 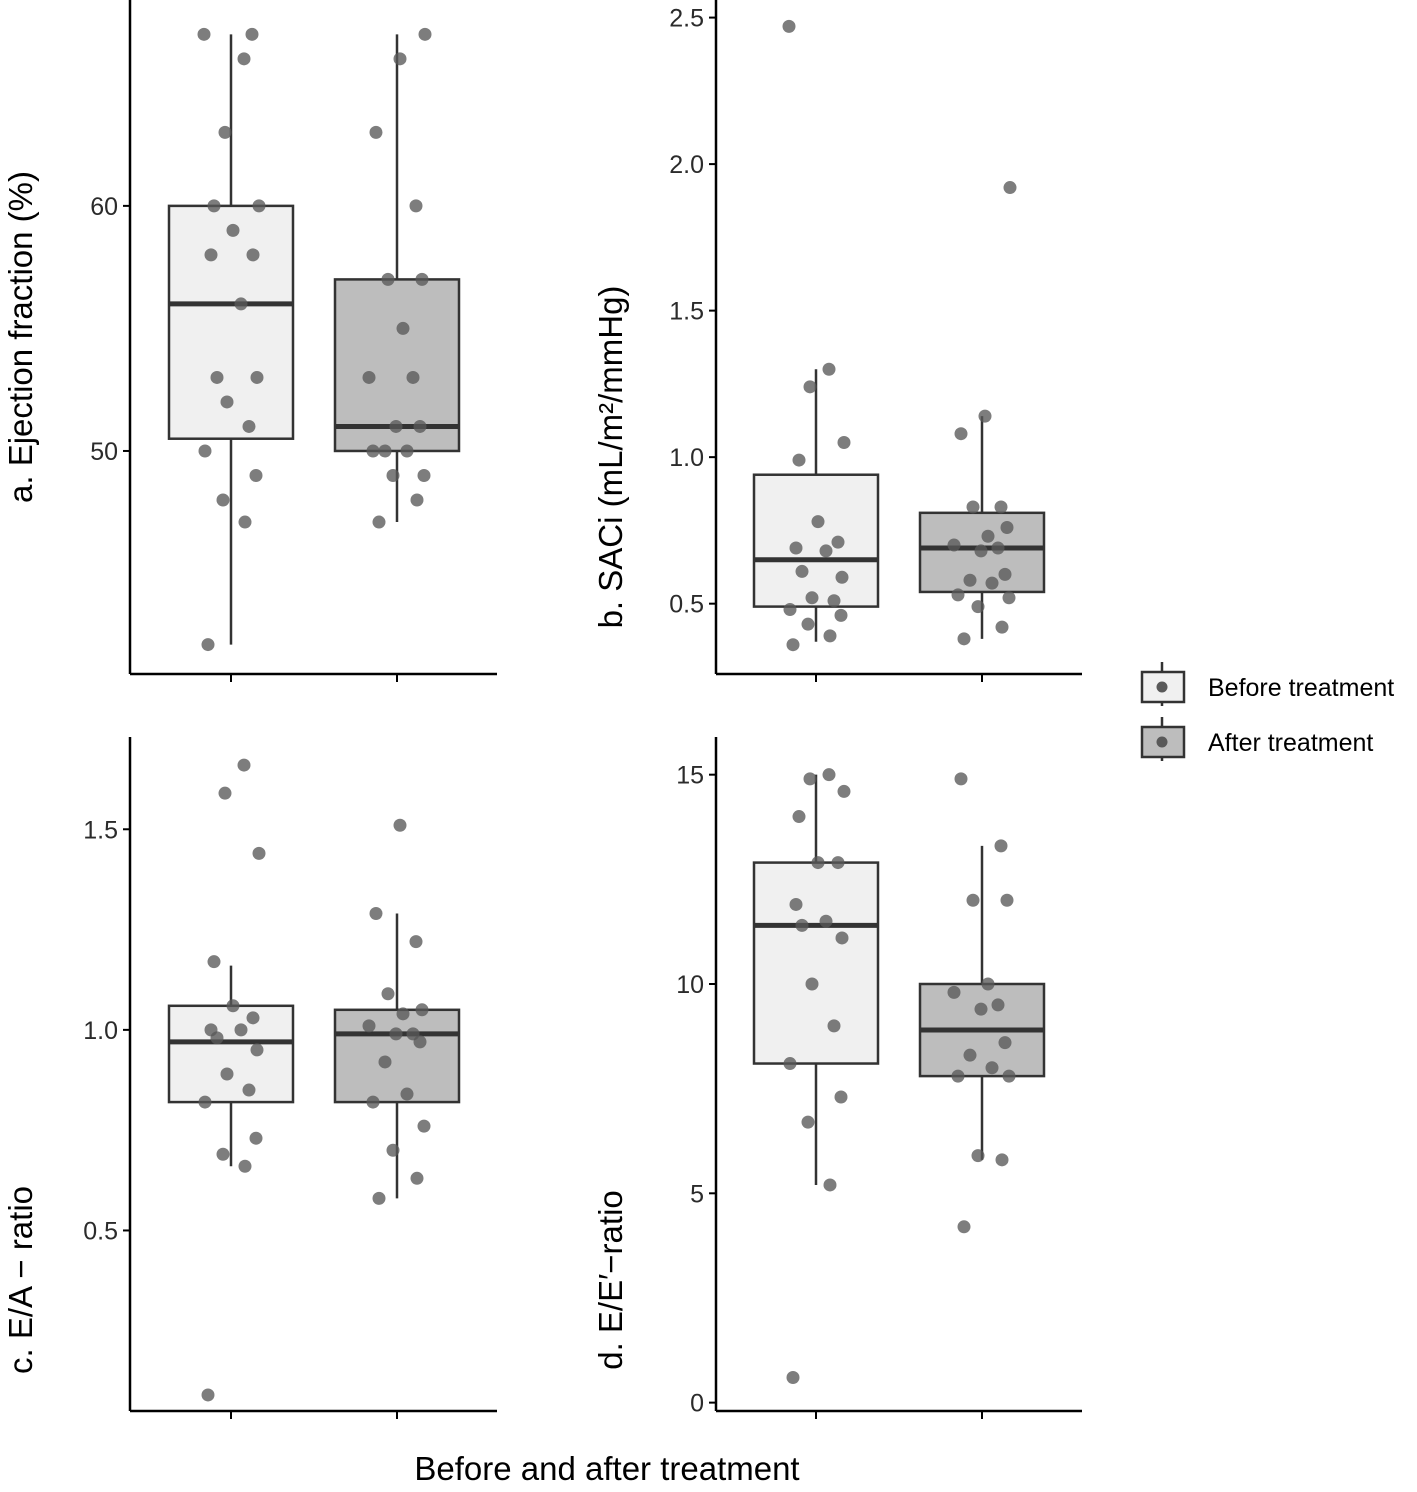 What do you see at coordinates (1290, 743) in the screenshot?
I see `legend-label-after: After treatment` at bounding box center [1290, 743].